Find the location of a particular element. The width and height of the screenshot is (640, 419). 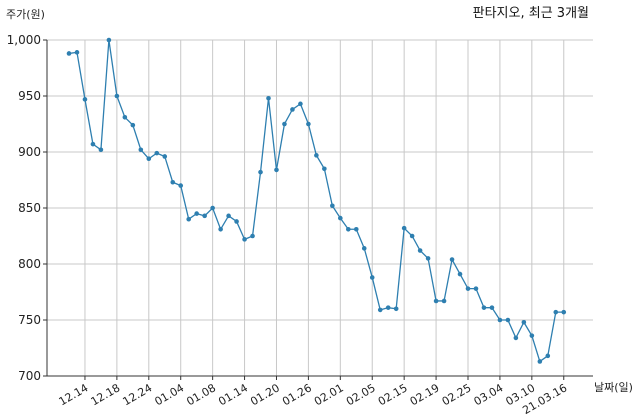

x-tick-label: 02.19 is located at coordinates (425, 394).